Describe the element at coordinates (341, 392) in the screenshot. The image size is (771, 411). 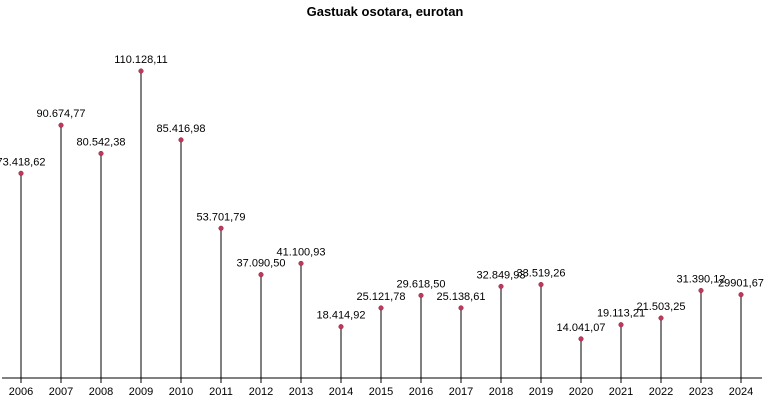
I see `x-tick-label-2014: 2014` at that location.